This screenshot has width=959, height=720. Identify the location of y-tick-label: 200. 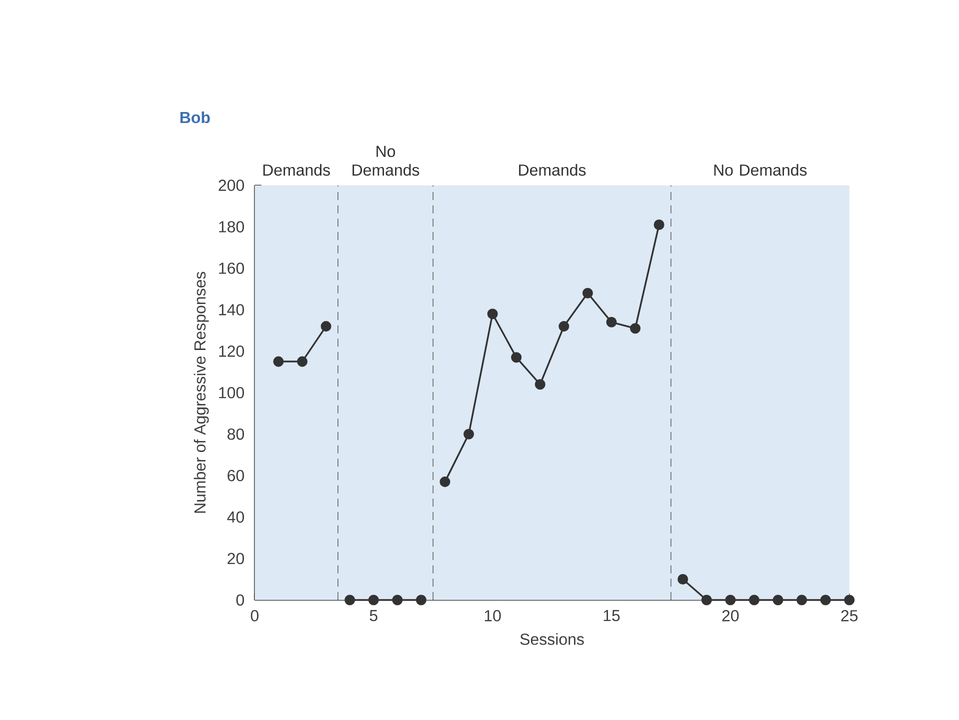
(231, 185).